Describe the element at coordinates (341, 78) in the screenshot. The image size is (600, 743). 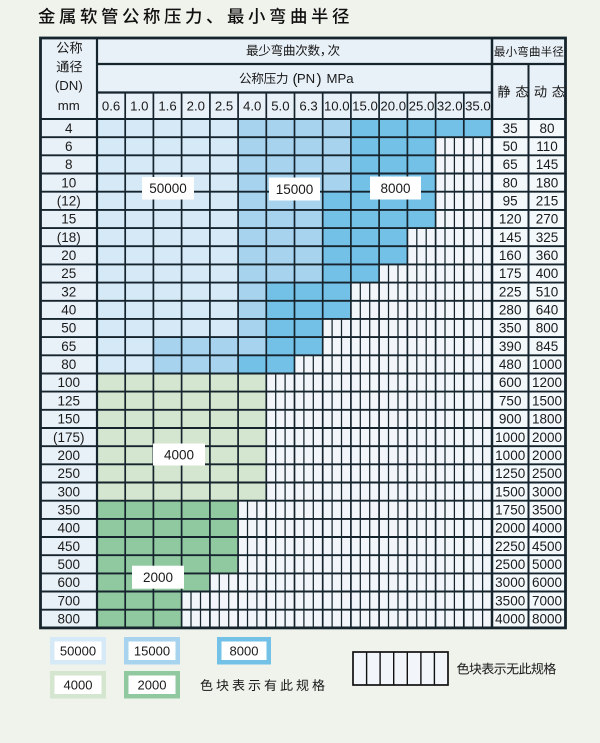
I see `svg-text: MPa` at that location.